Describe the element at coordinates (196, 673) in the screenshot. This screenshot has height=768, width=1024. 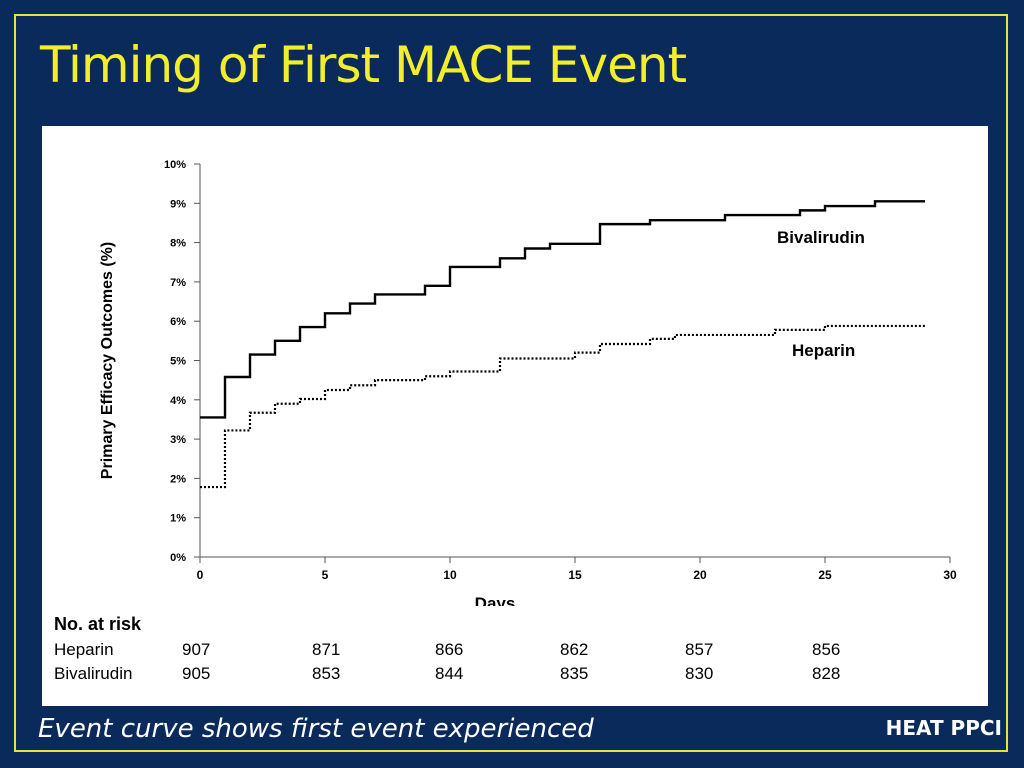
I see `risk-value: 905` at that location.